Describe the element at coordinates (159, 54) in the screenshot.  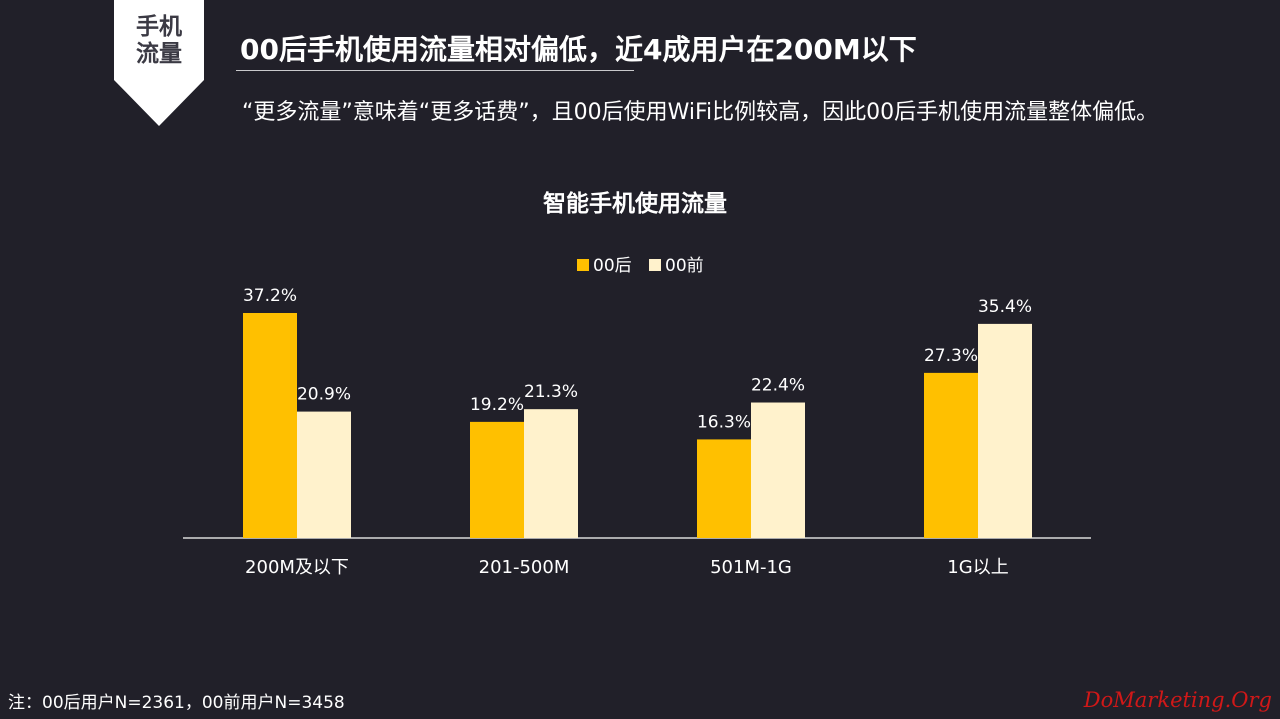
I see `badge-line-2: 流量` at that location.